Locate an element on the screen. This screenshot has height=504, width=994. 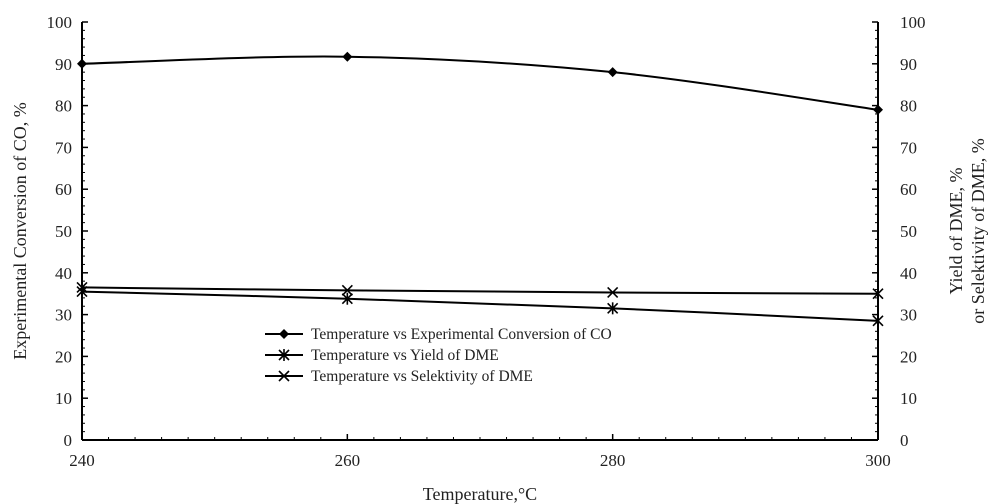
data-point-2-3-stroke is located at coordinates (878, 294).